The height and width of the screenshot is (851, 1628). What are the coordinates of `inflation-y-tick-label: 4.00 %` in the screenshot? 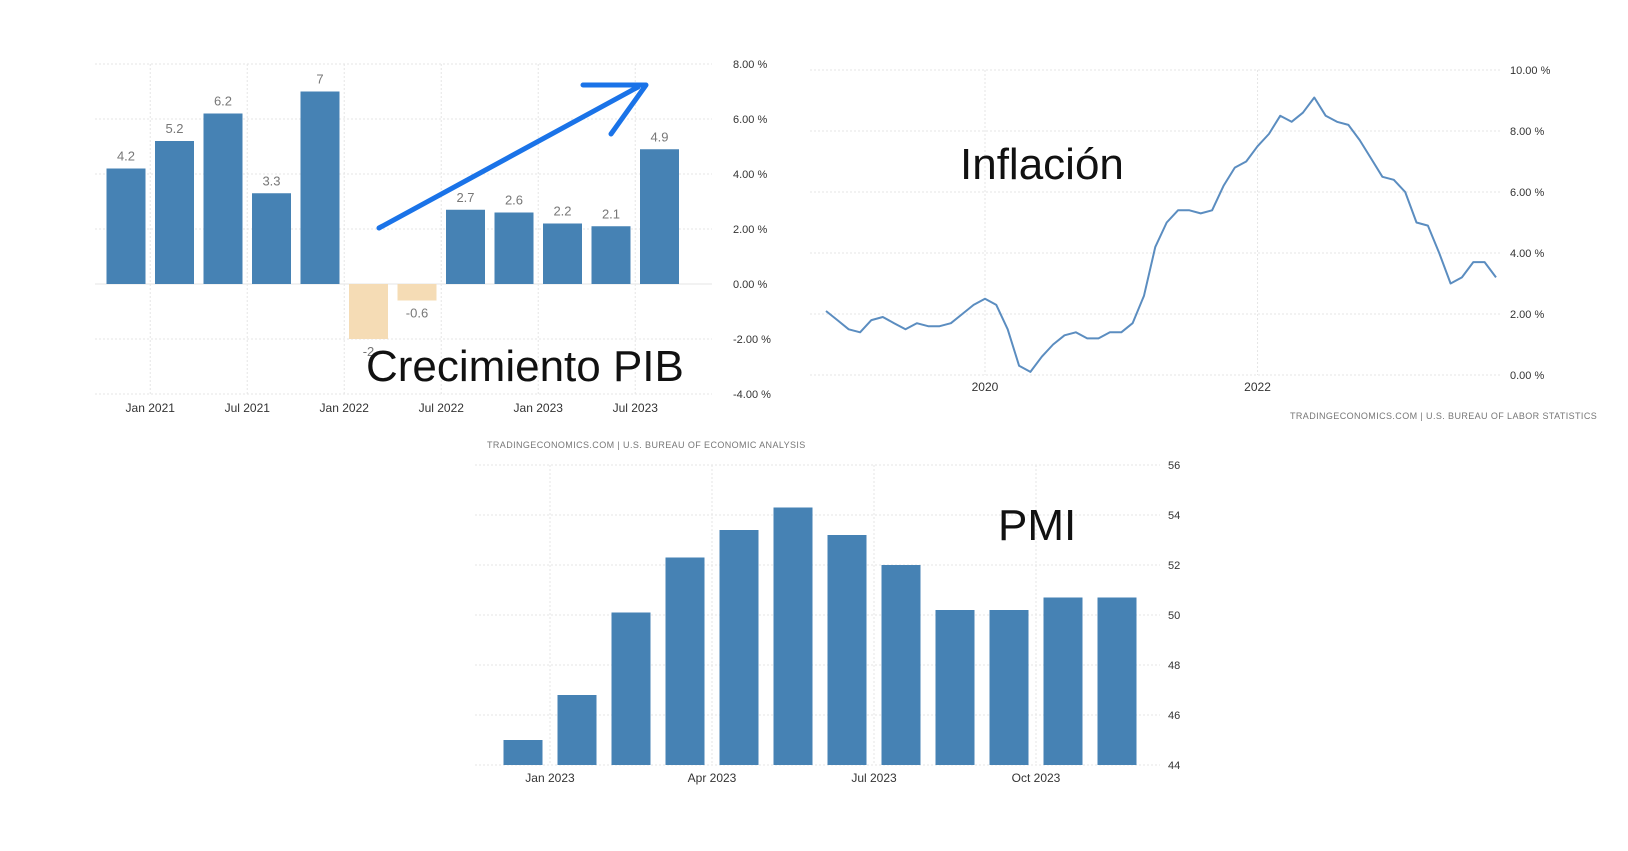 It's located at (1527, 254).